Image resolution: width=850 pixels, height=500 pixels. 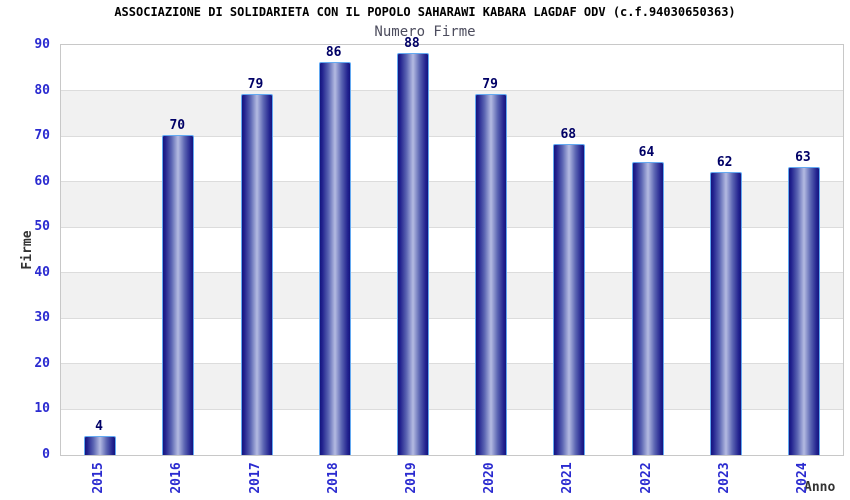 What do you see at coordinates (820, 487) in the screenshot?
I see `x-axis-title: Anno` at bounding box center [820, 487].